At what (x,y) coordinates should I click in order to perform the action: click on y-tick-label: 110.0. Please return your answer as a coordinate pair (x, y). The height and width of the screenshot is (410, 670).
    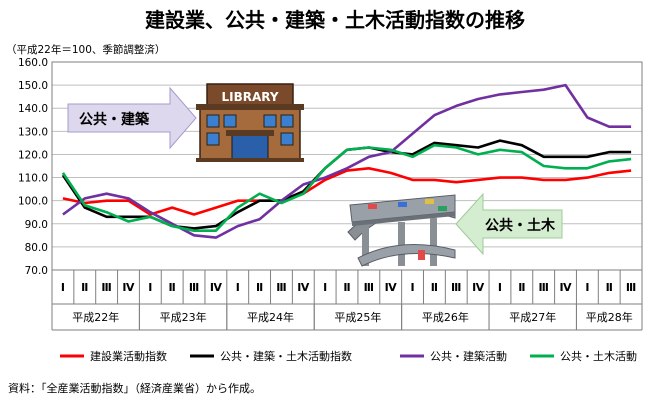
    Looking at the image, I should click on (33, 179).